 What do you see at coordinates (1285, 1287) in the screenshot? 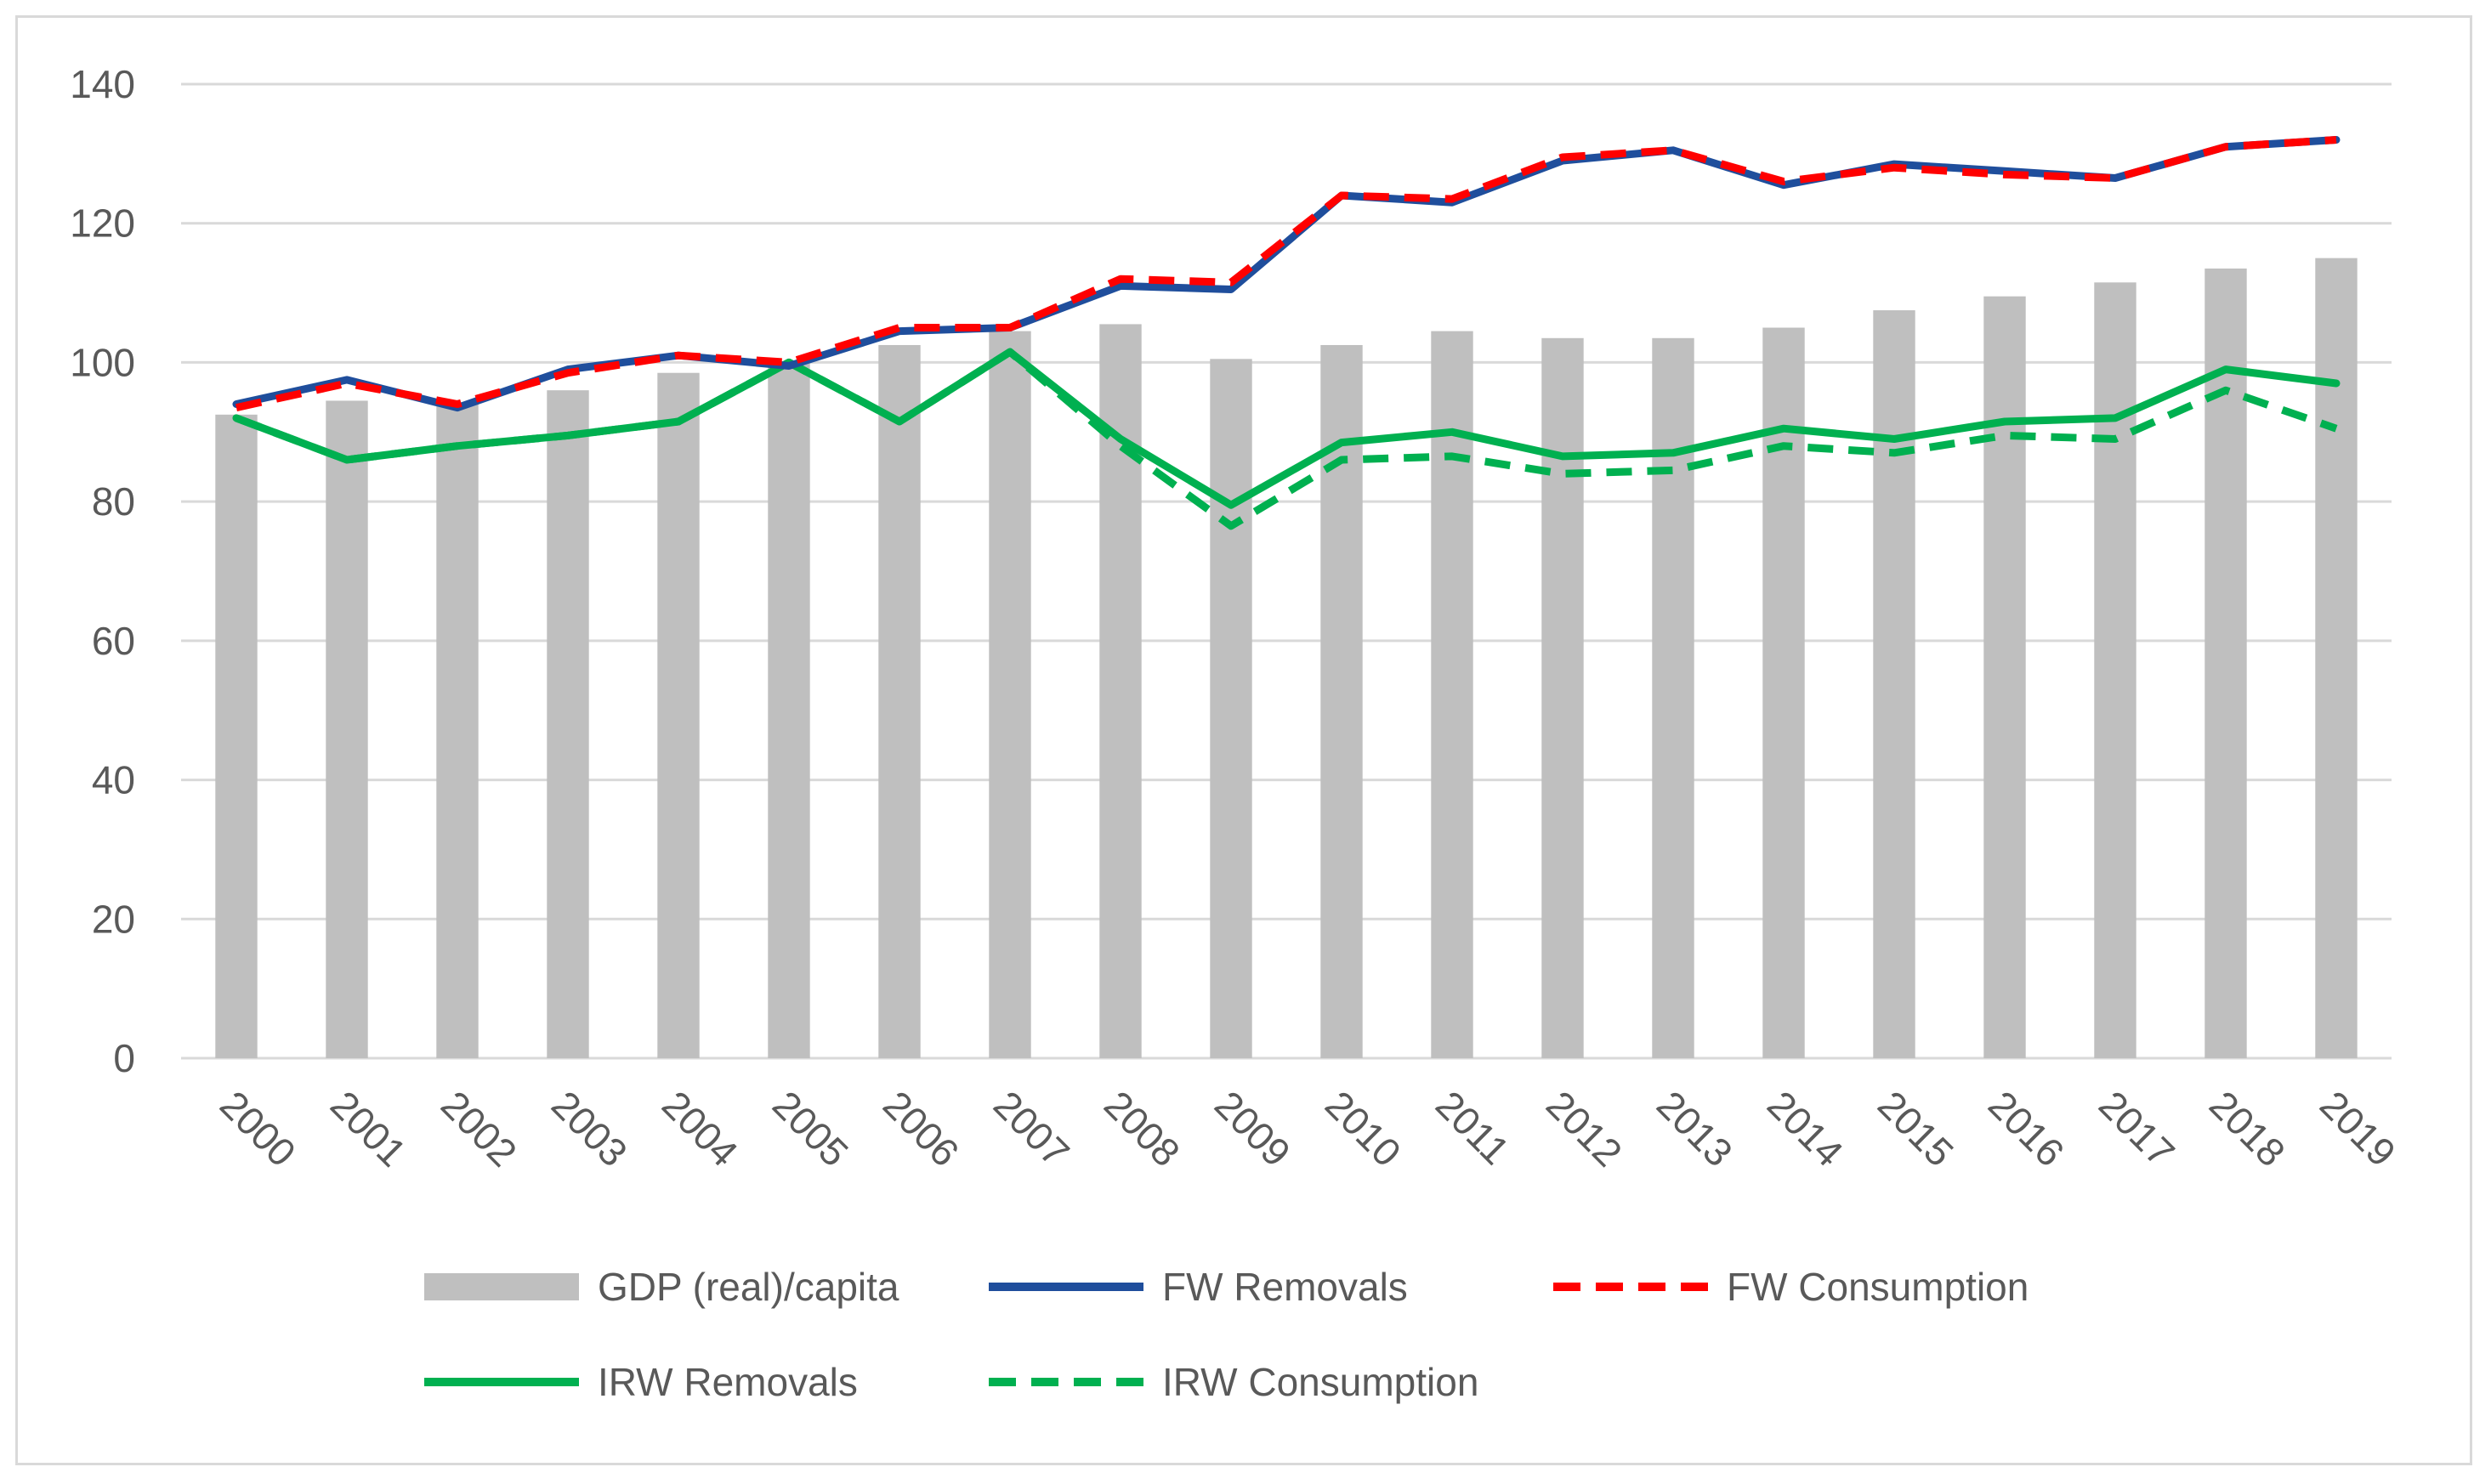
I see `legend-label: FW Removals` at bounding box center [1285, 1287].